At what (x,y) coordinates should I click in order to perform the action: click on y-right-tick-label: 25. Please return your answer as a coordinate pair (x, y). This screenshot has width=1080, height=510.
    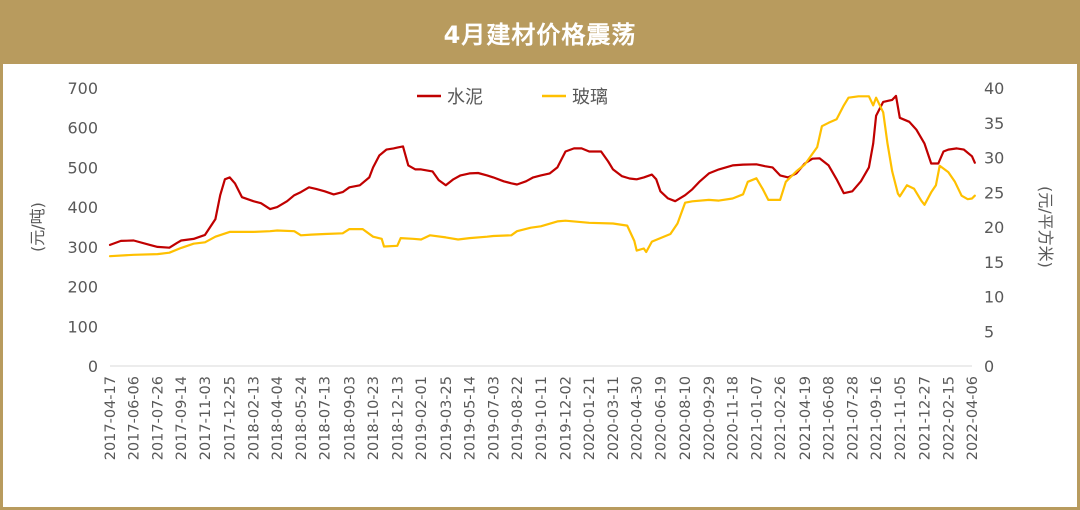
    Looking at the image, I should click on (994, 192).